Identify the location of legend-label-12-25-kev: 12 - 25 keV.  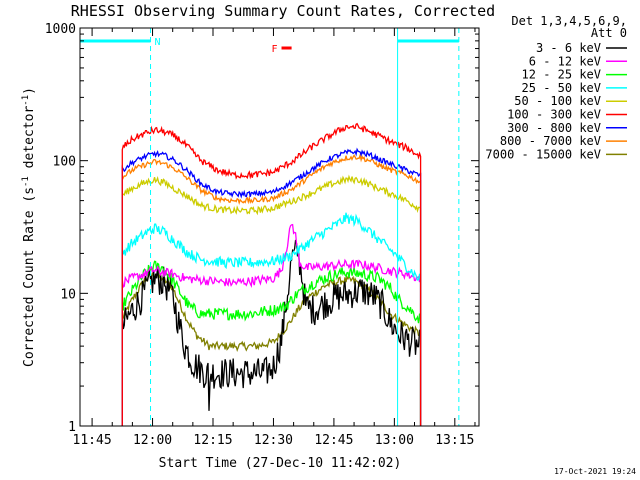
(561, 75).